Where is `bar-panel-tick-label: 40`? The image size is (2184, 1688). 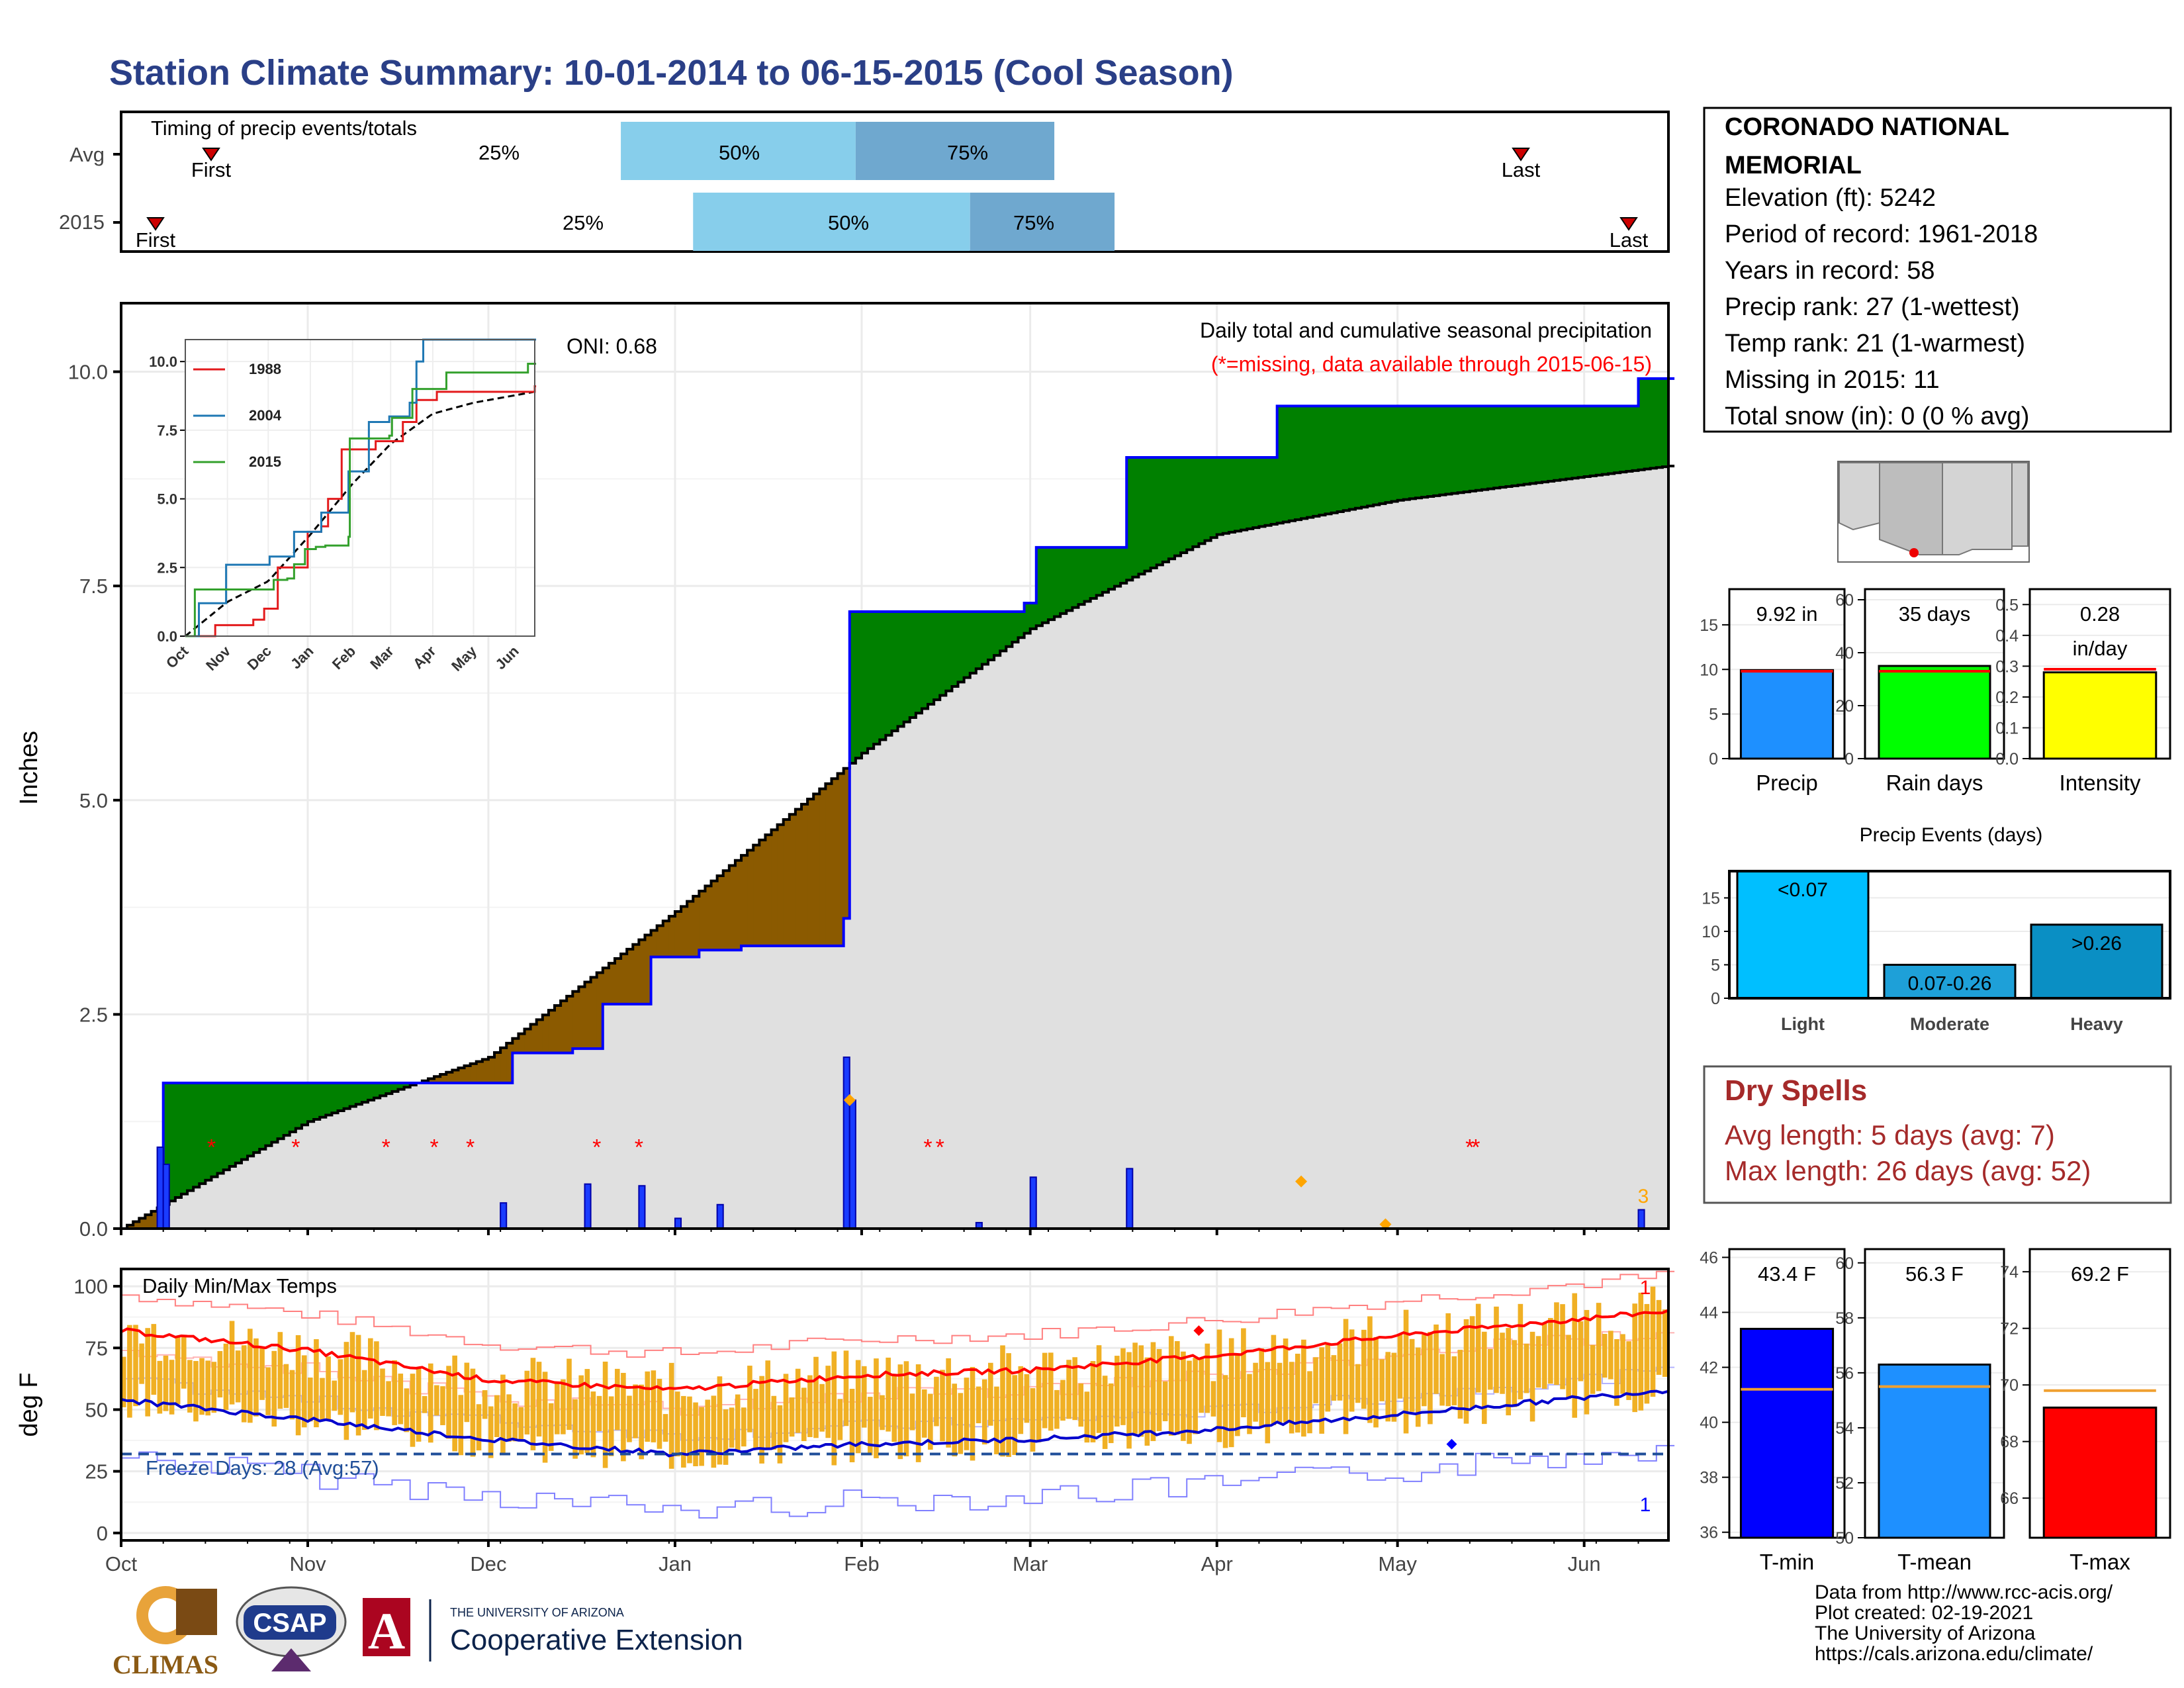
bar-panel-tick-label: 40 is located at coordinates (1709, 1423).